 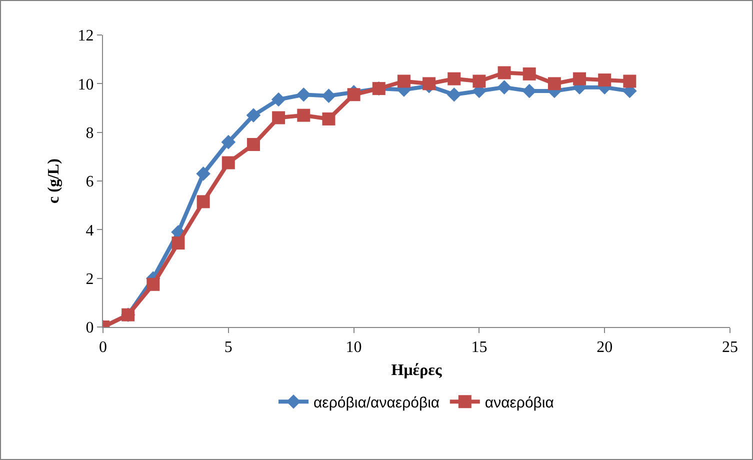 What do you see at coordinates (90, 328) in the screenshot?
I see `y-tick-label: 0` at bounding box center [90, 328].